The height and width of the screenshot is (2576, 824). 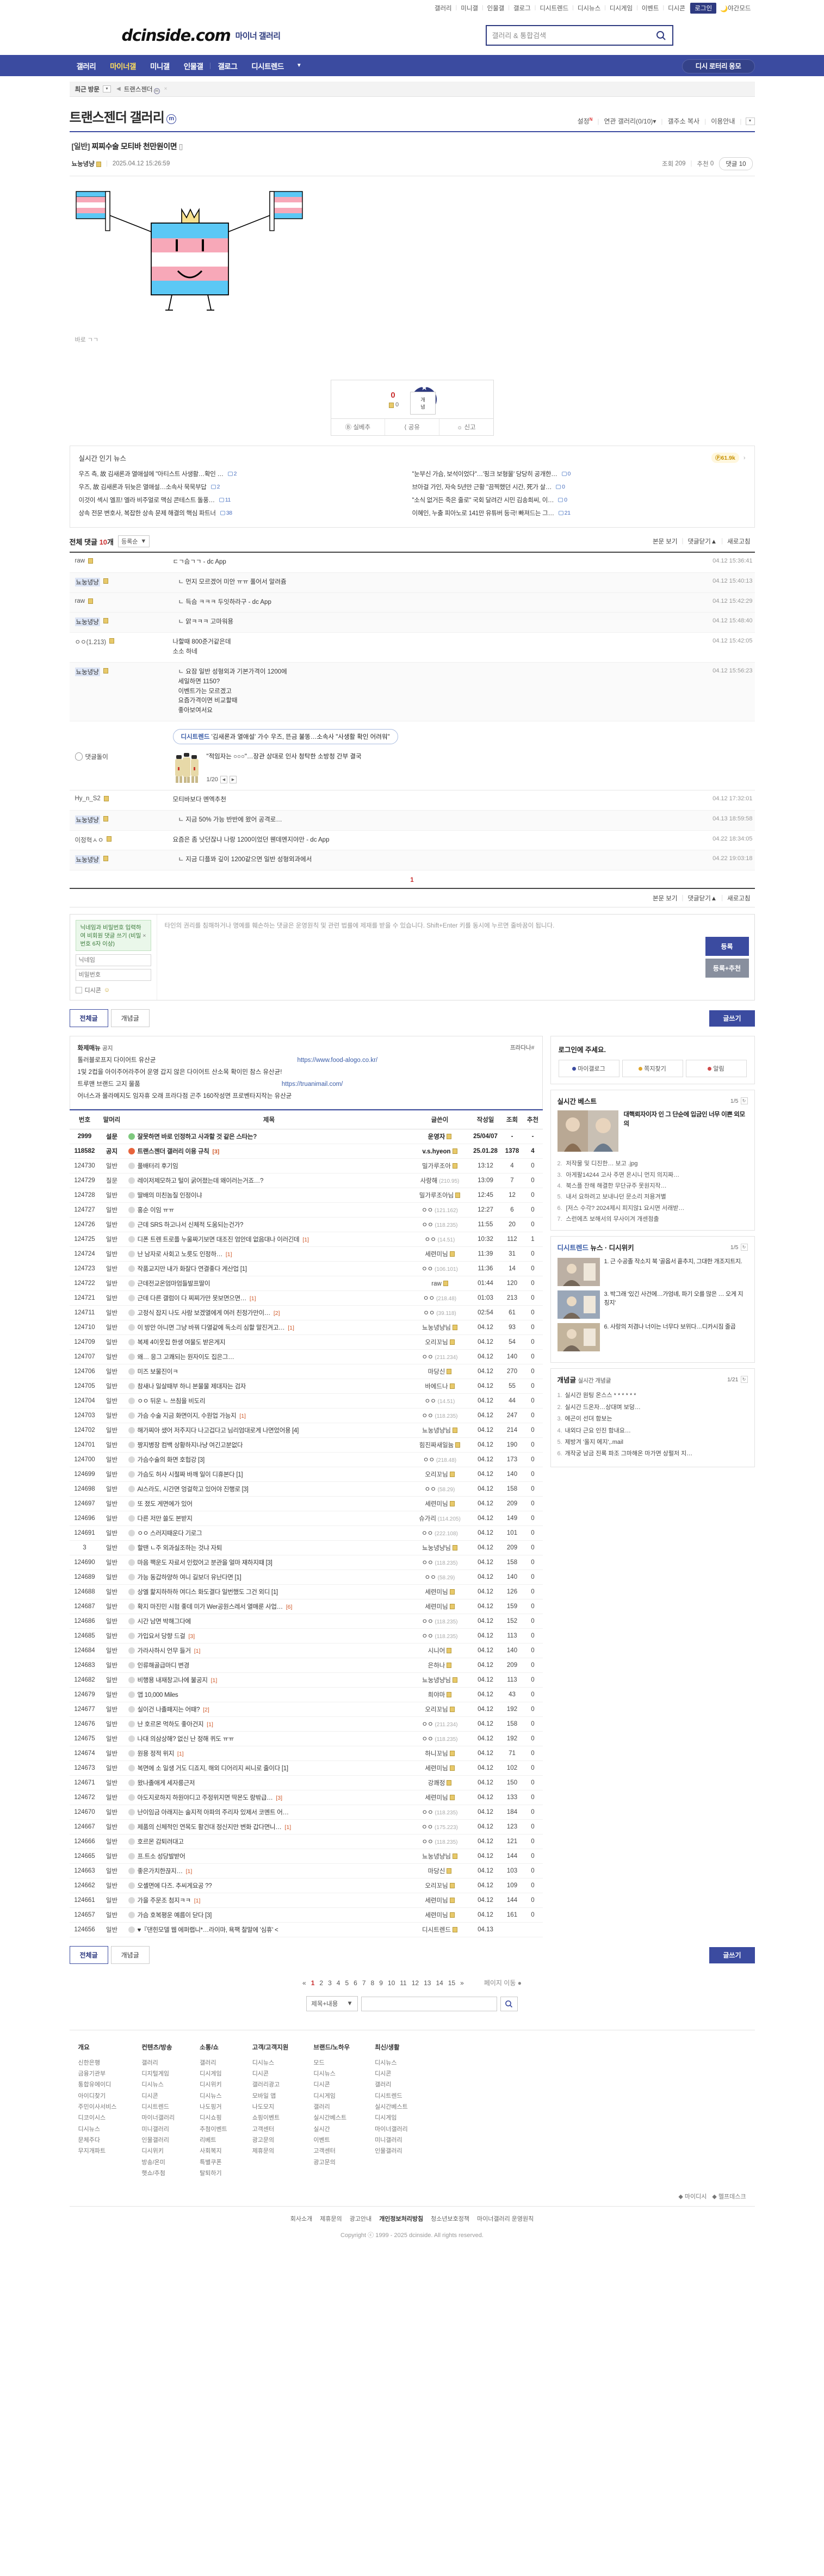 What do you see at coordinates (266, 1768) in the screenshot?
I see `post-subject: 복면에 소 일생 거도 디죠지, 해외 디어리지 씨니로 줄이다 [1]` at bounding box center [266, 1768].